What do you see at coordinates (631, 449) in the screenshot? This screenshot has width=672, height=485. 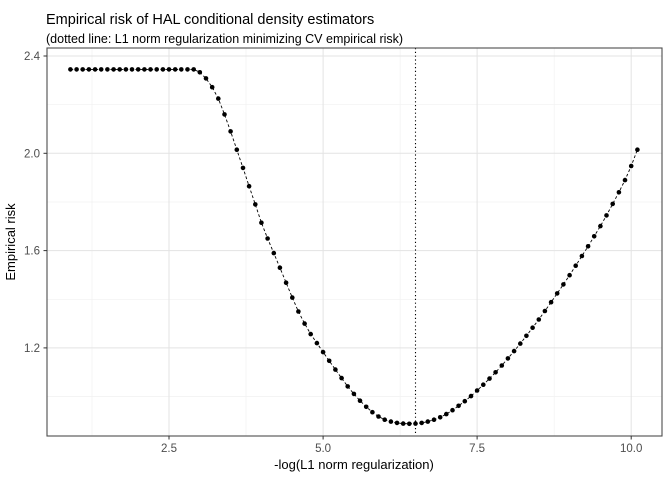 I see `x-tick-label: 10.0` at bounding box center [631, 449].